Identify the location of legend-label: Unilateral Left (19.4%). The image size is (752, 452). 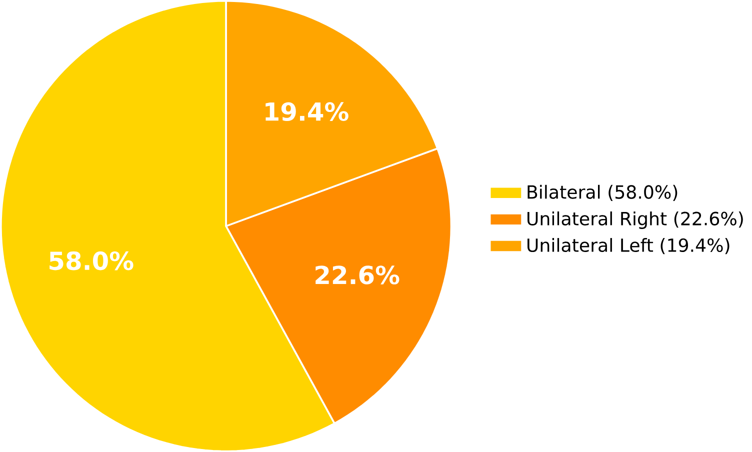
(629, 246).